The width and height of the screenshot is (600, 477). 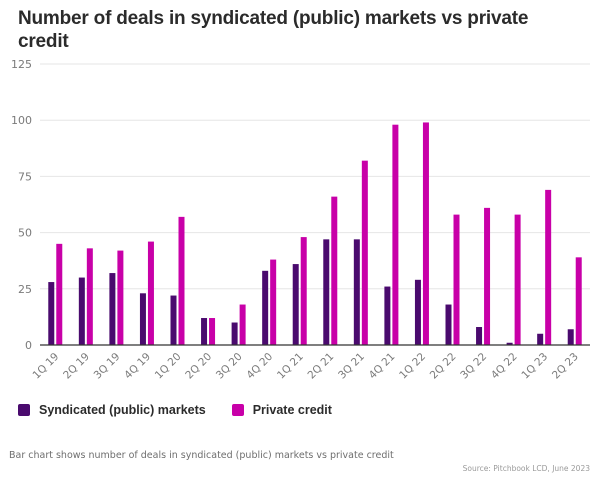 I want to click on x-tick-label: 3Q 21, so click(x=351, y=366).